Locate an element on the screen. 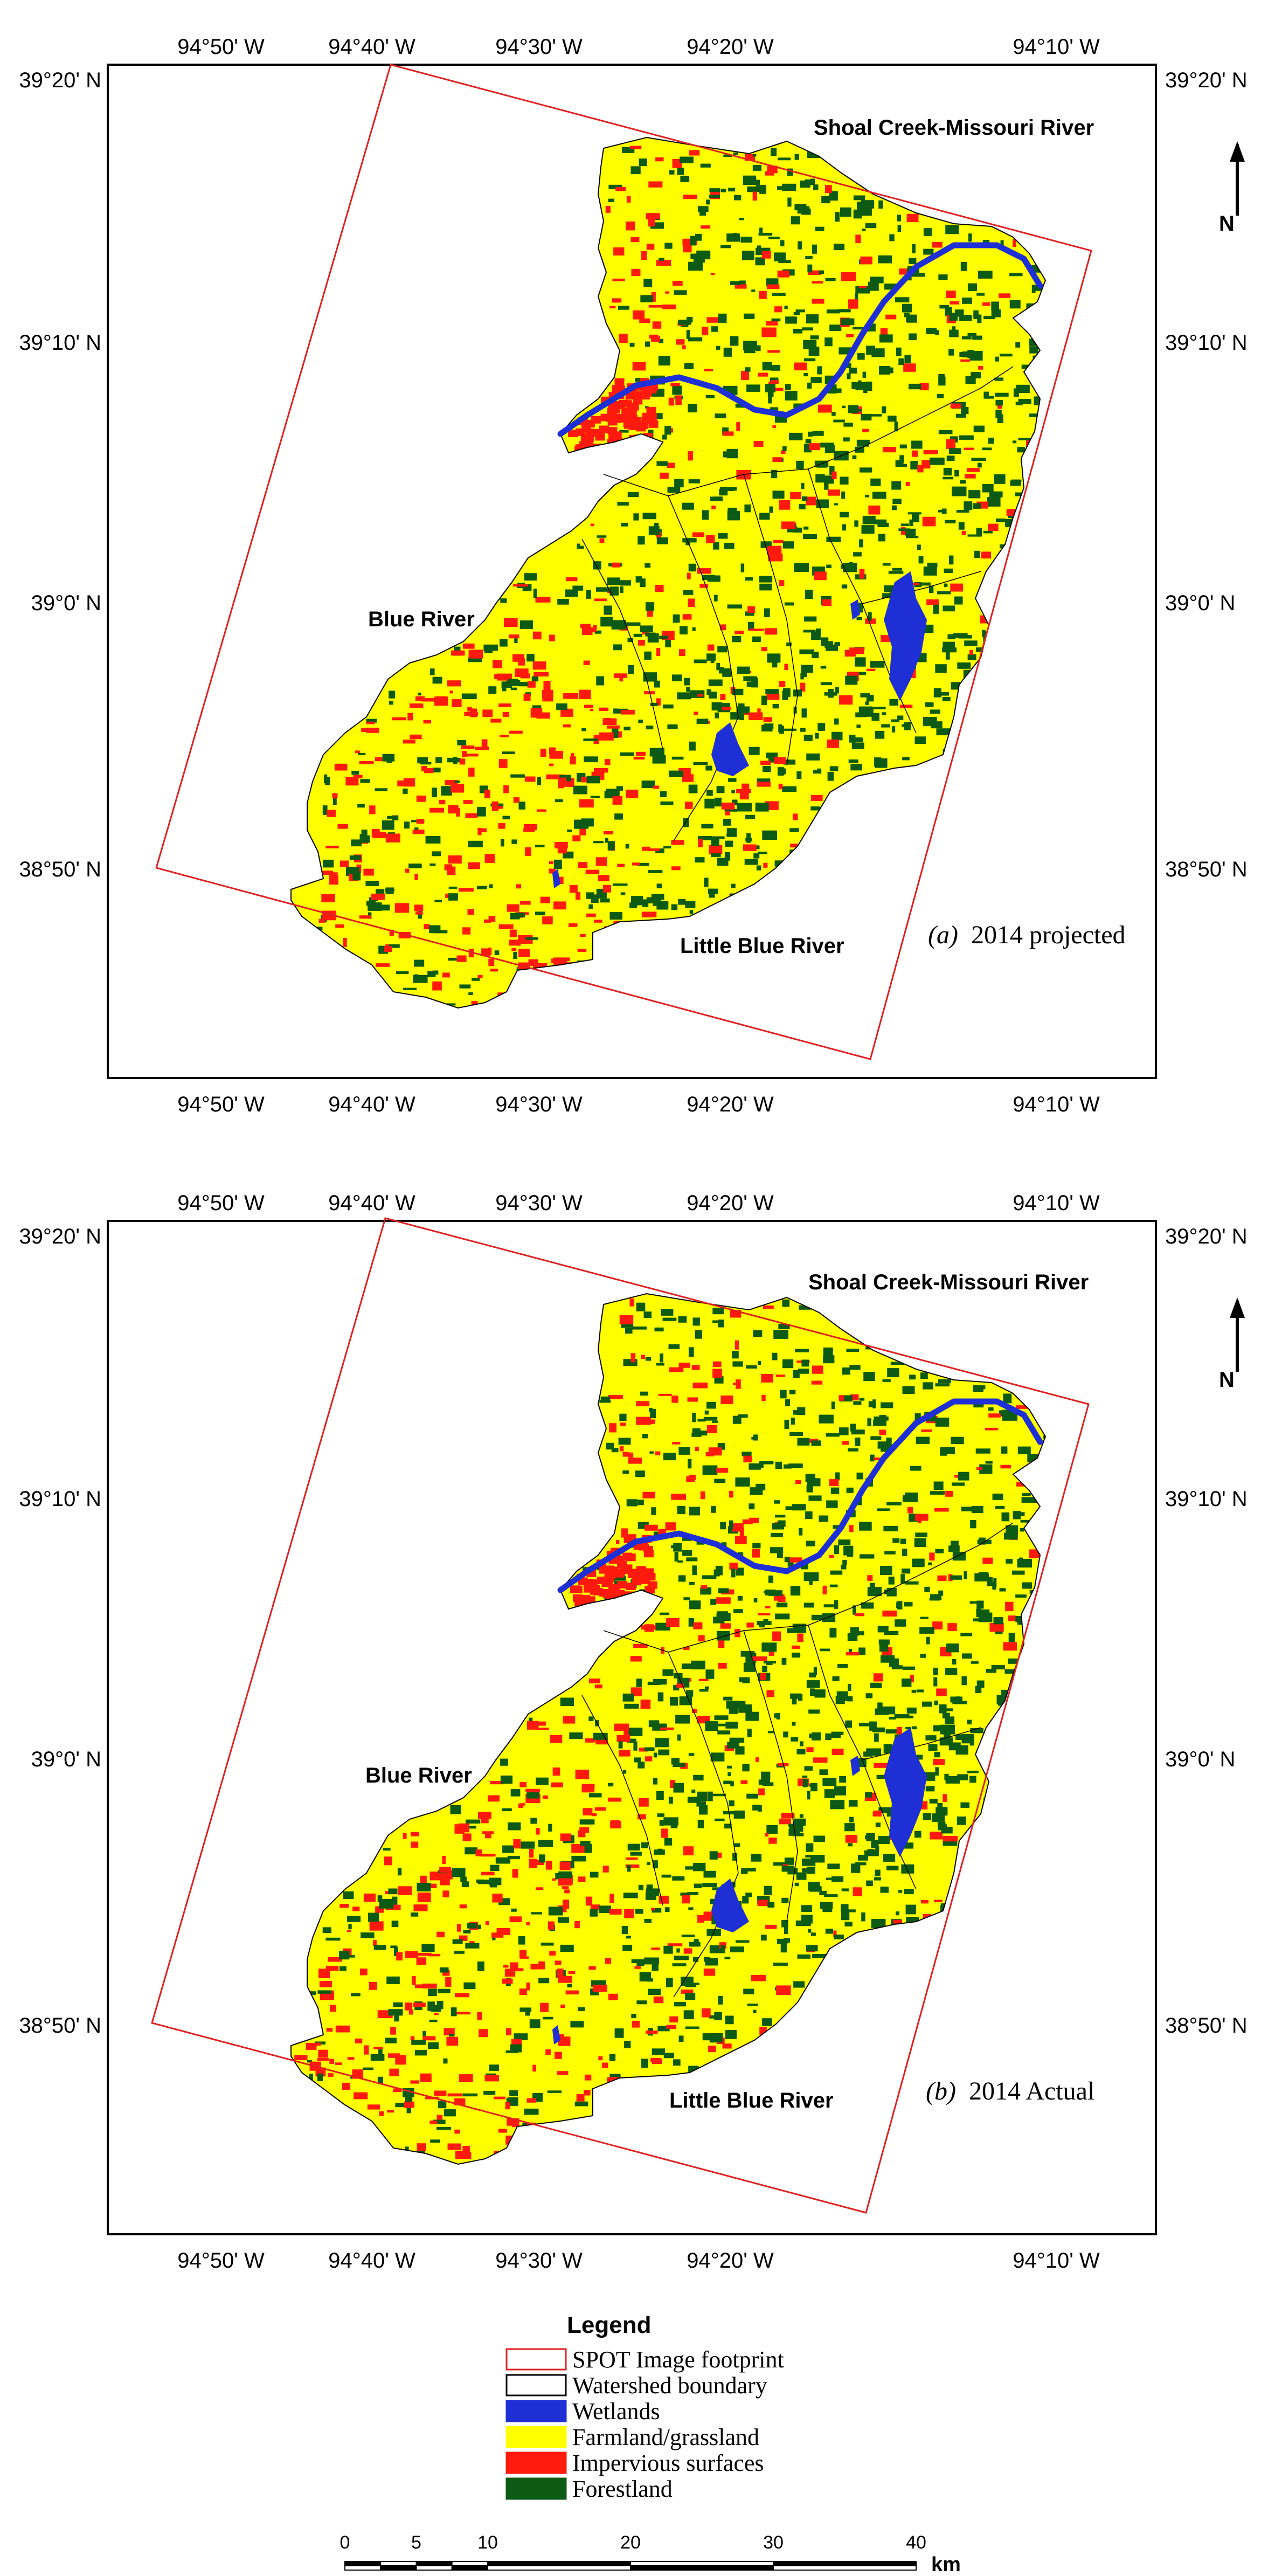 Image resolution: width=1268 pixels, height=2576 pixels. left-tick-label: 39°20' N is located at coordinates (60, 80).